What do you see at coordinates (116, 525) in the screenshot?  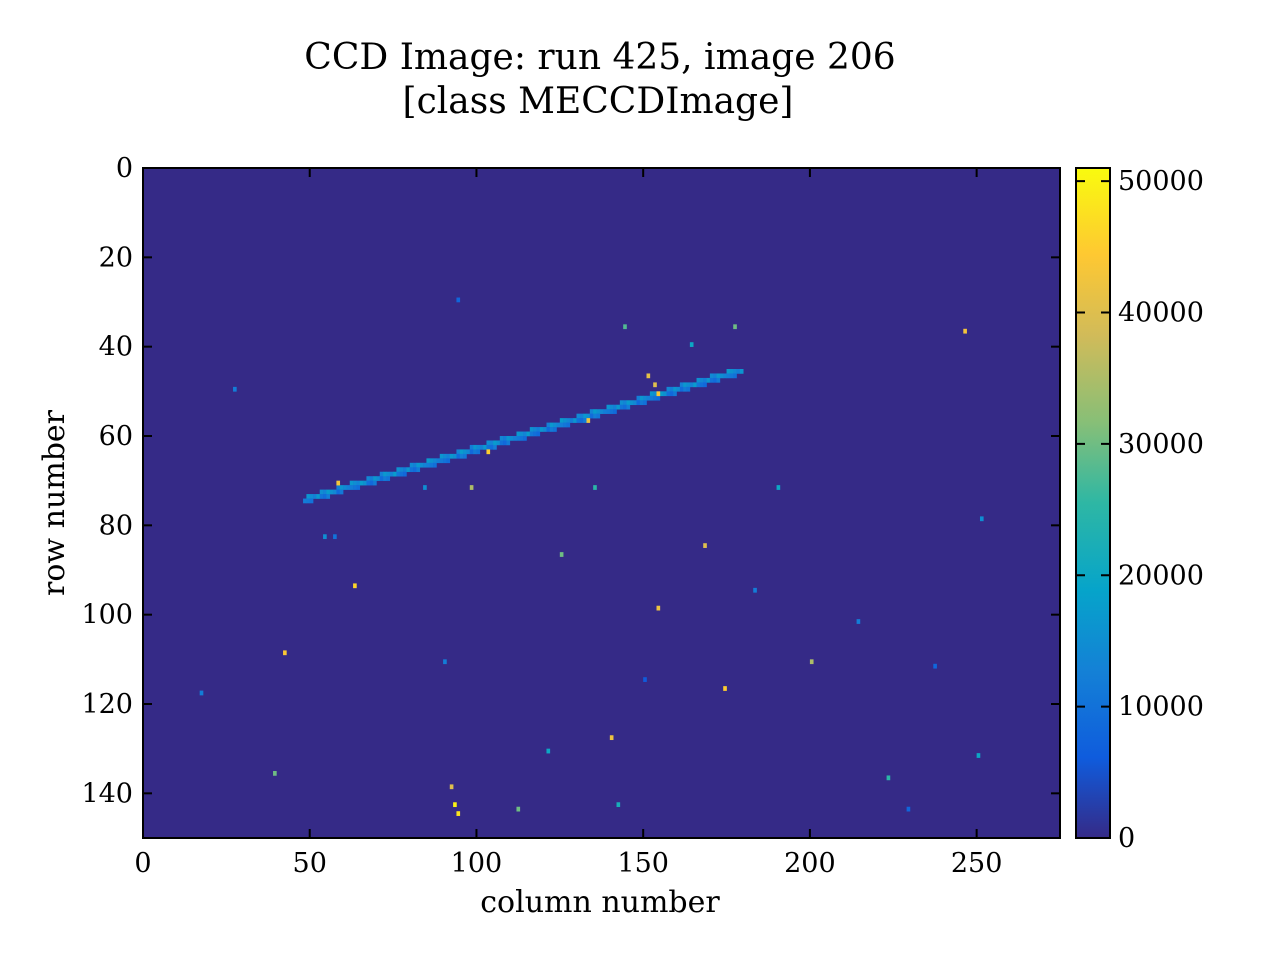 I see `y-tick-label: 80` at bounding box center [116, 525].